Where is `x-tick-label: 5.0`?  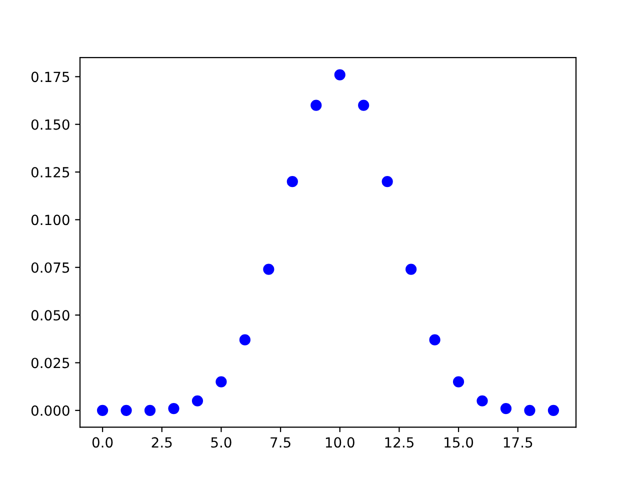
x-tick-label: 5.0 is located at coordinates (221, 442).